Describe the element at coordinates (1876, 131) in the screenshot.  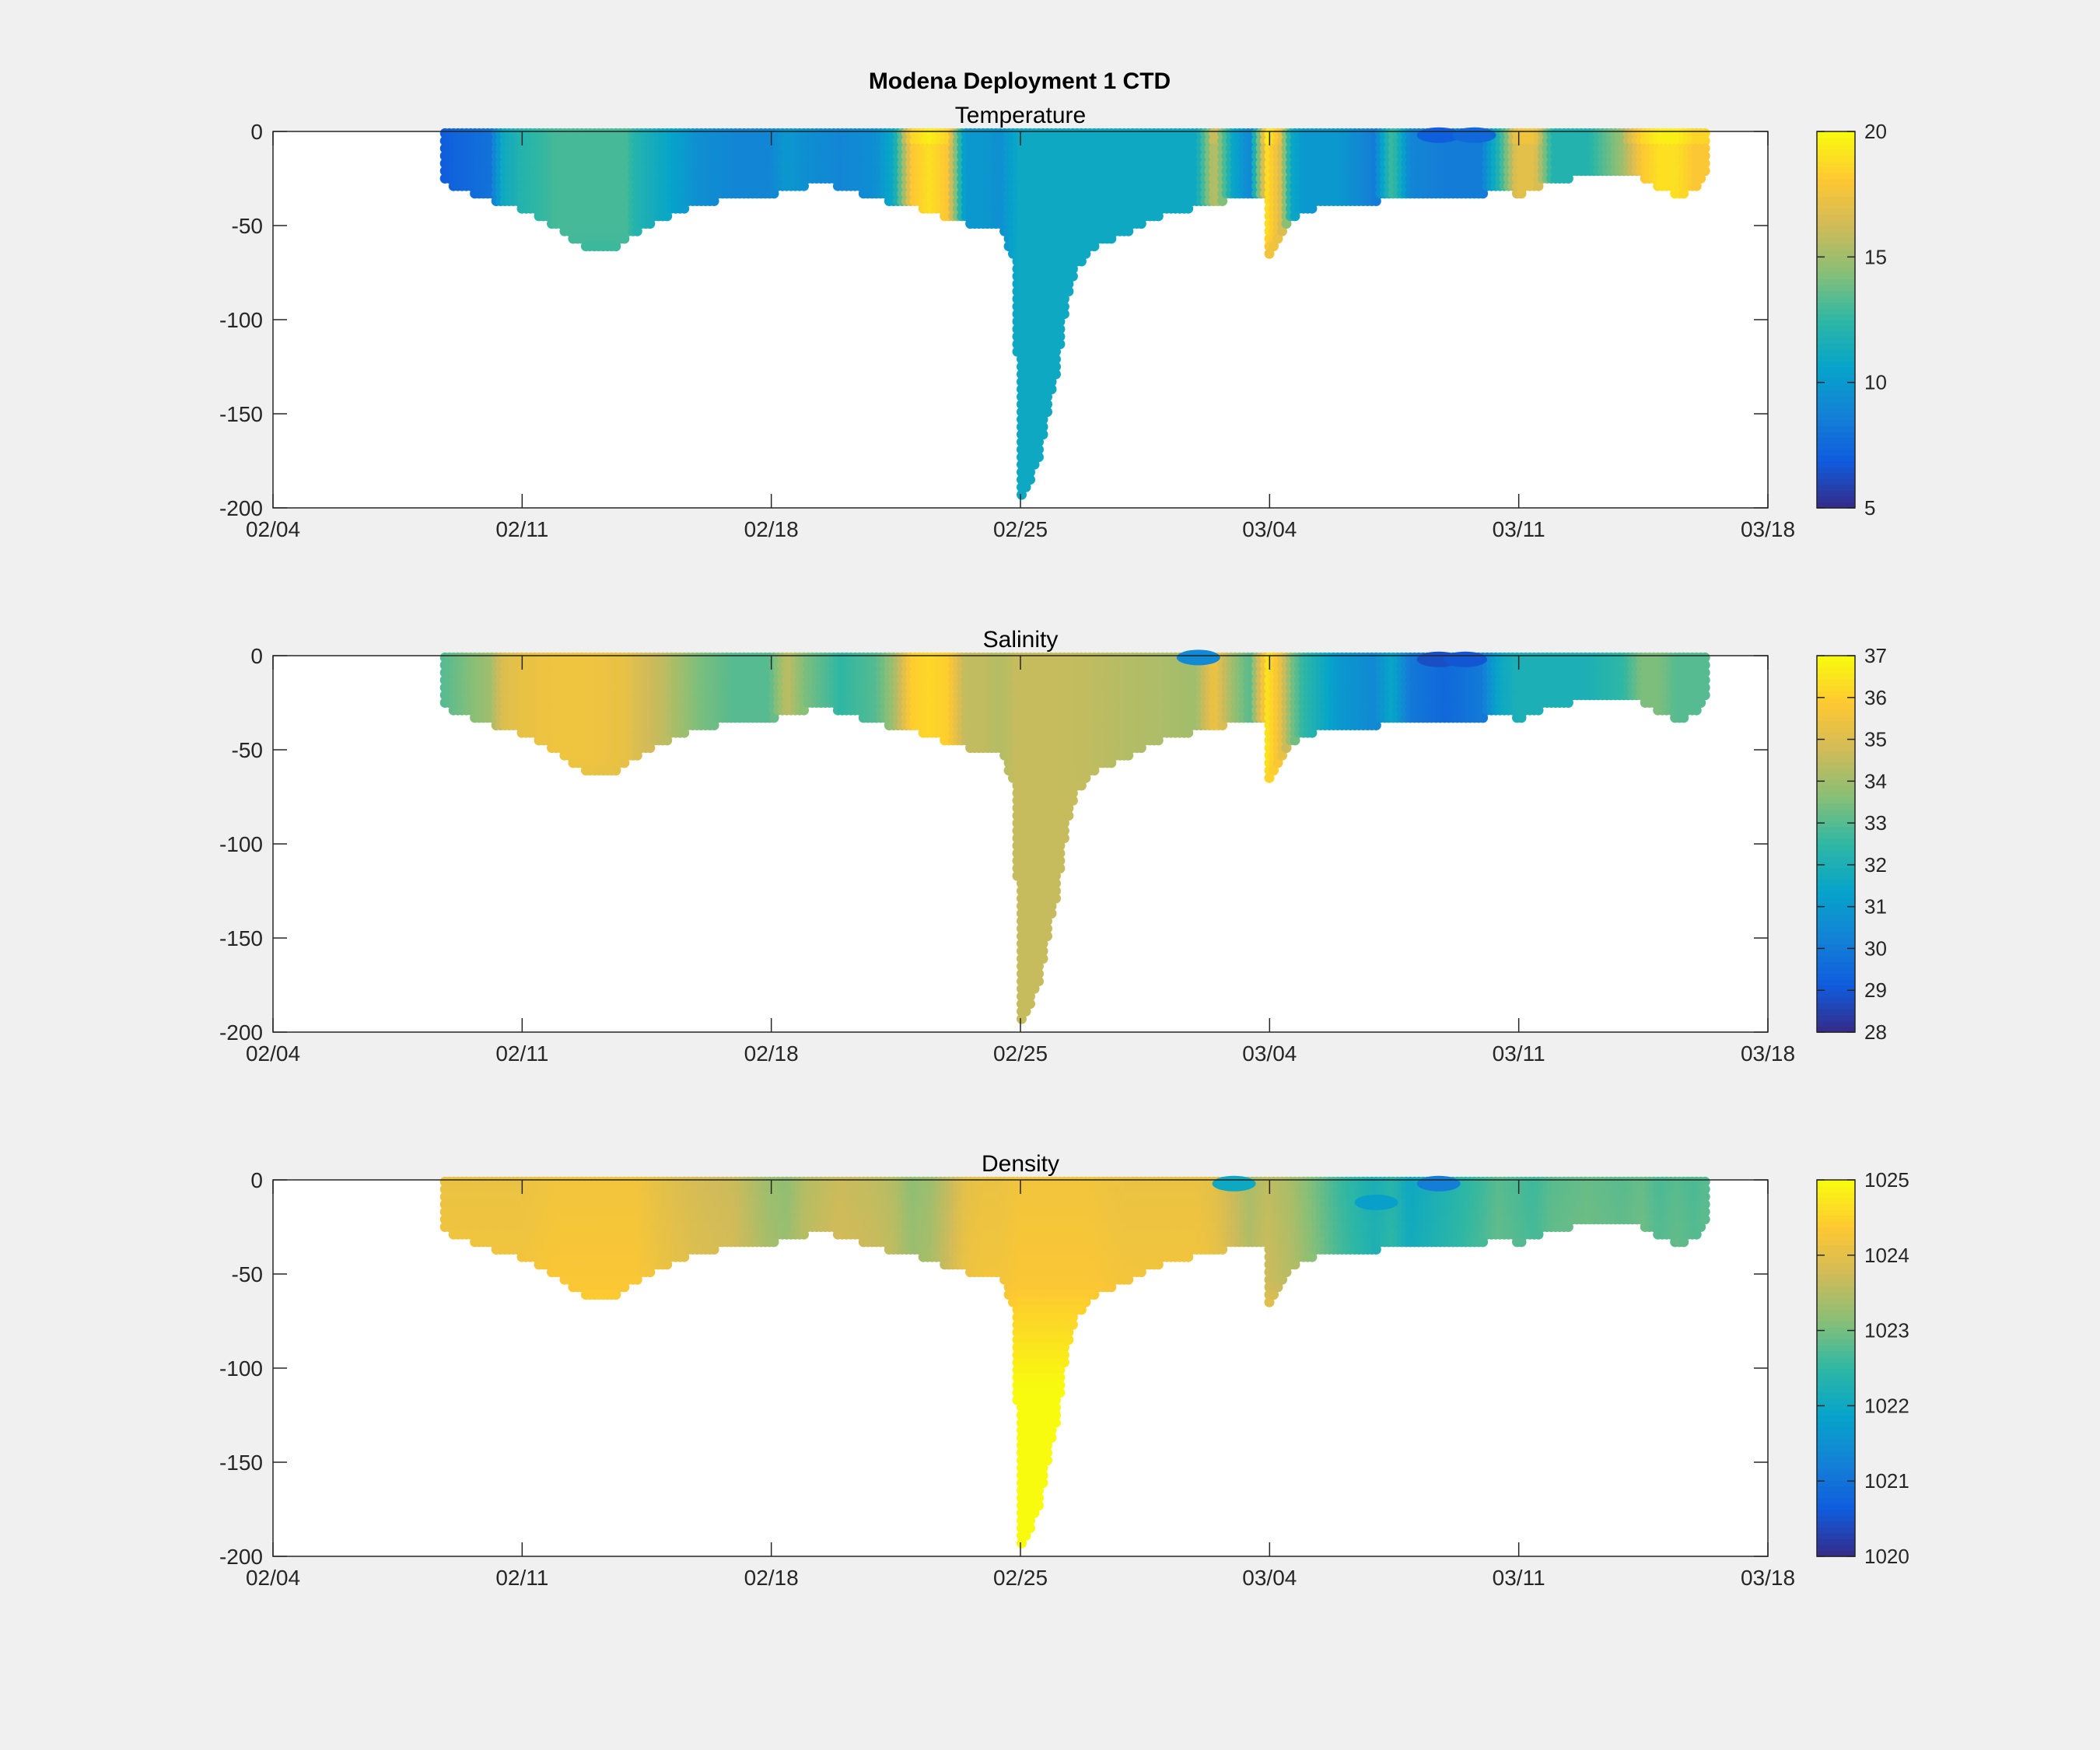
I see `colorbar-tick-label: 20` at that location.